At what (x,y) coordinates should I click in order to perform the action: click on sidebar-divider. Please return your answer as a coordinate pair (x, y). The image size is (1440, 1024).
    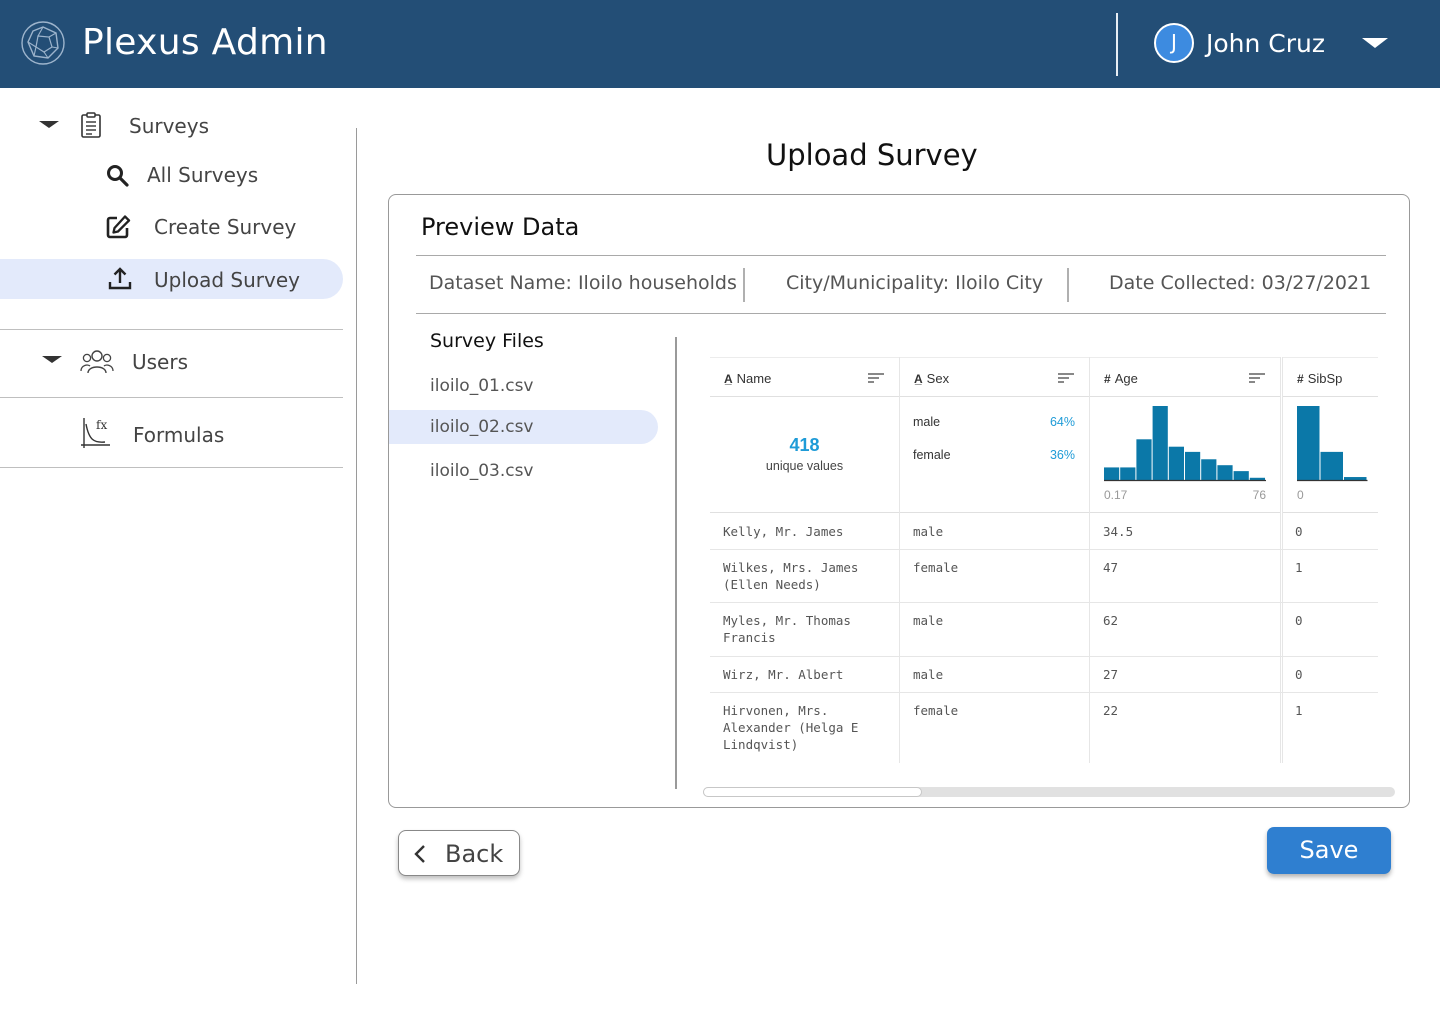
    Looking at the image, I should click on (171, 467).